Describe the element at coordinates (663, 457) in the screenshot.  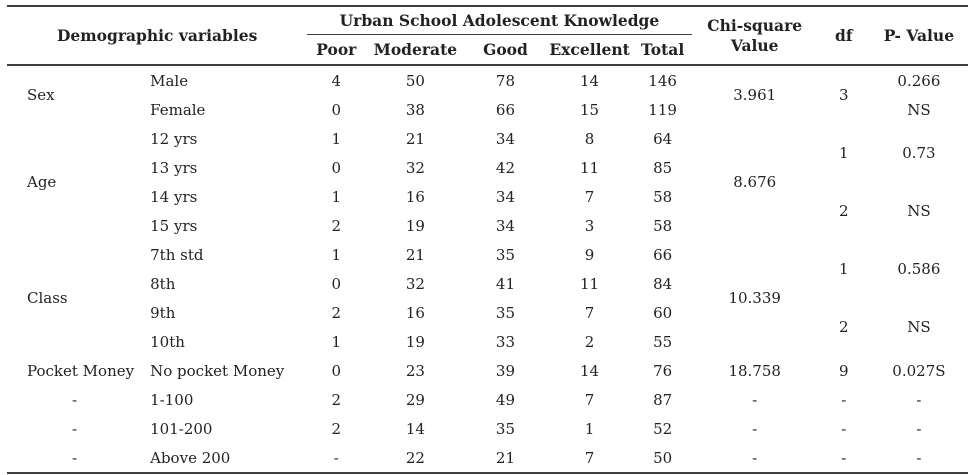
I see `cell-total: 50` at that location.